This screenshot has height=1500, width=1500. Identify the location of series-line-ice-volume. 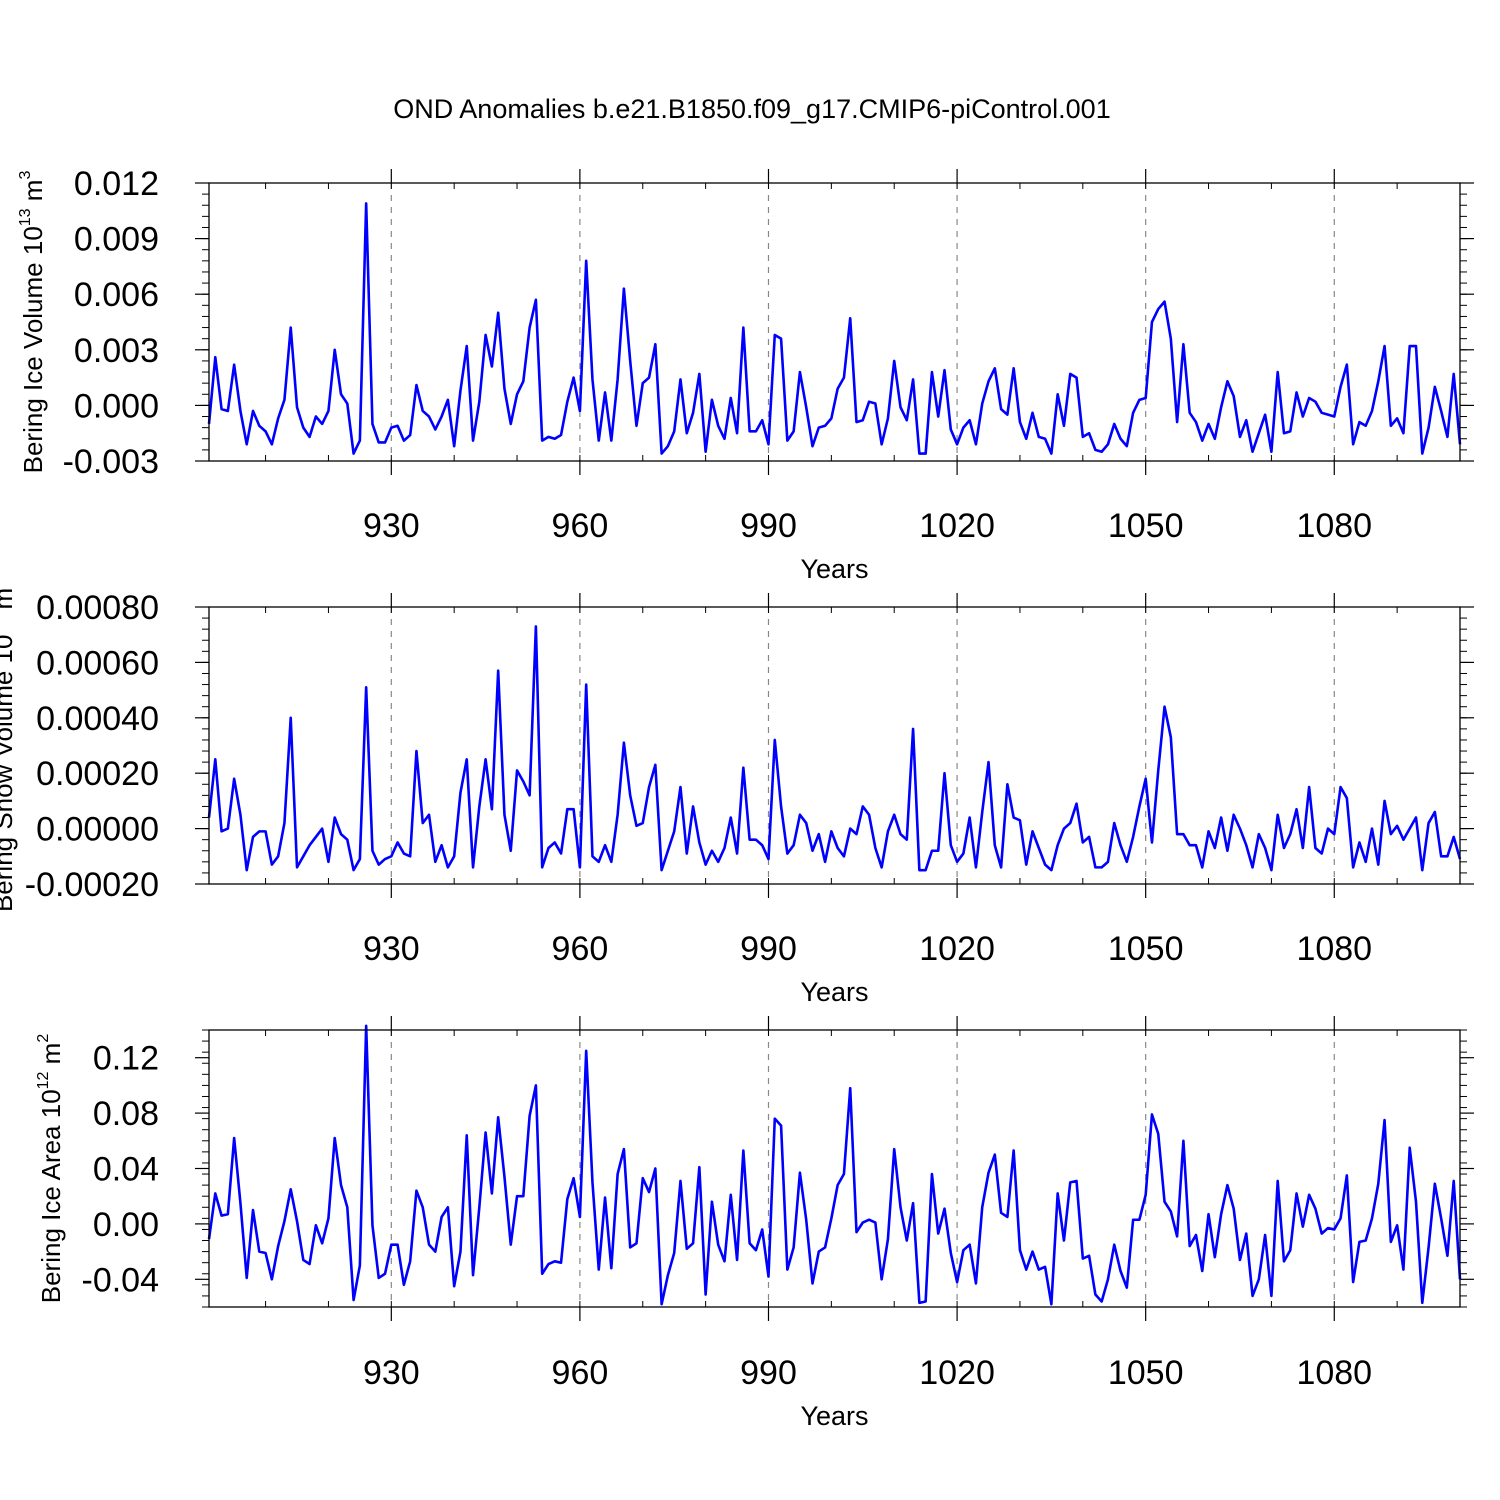
(834, 328).